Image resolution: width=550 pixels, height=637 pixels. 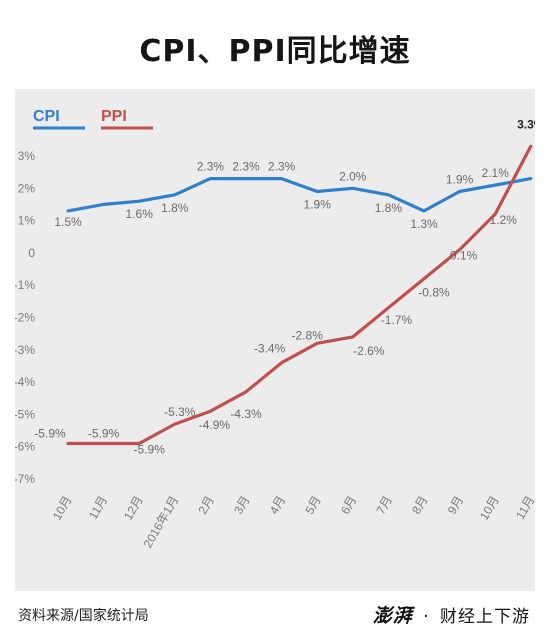 I want to click on x-tick-label: 4月, so click(x=277, y=505).